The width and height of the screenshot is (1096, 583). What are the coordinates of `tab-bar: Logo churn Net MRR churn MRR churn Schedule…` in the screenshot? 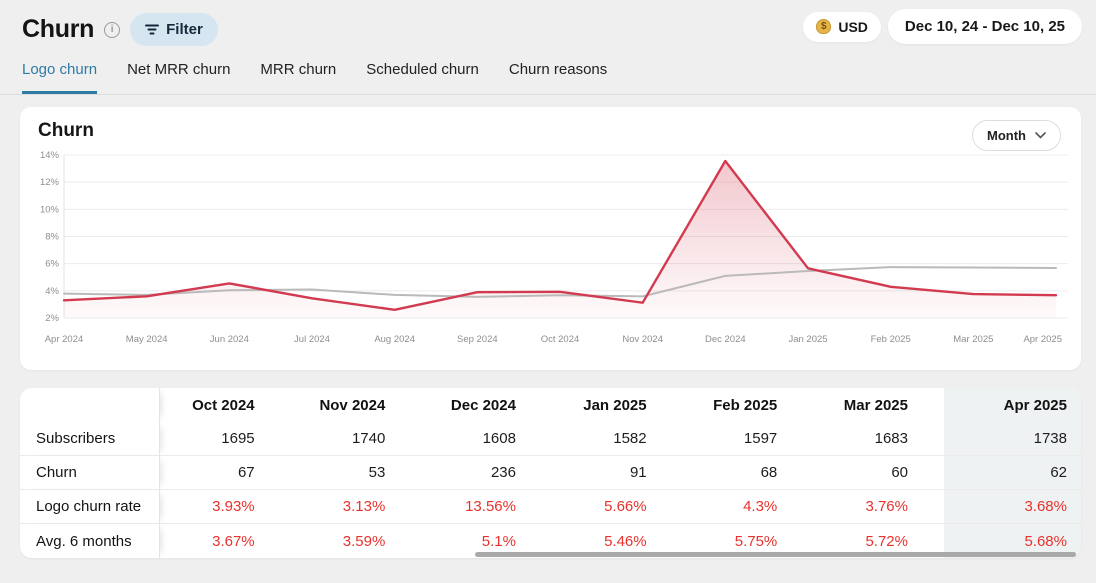 It's located at (548, 78).